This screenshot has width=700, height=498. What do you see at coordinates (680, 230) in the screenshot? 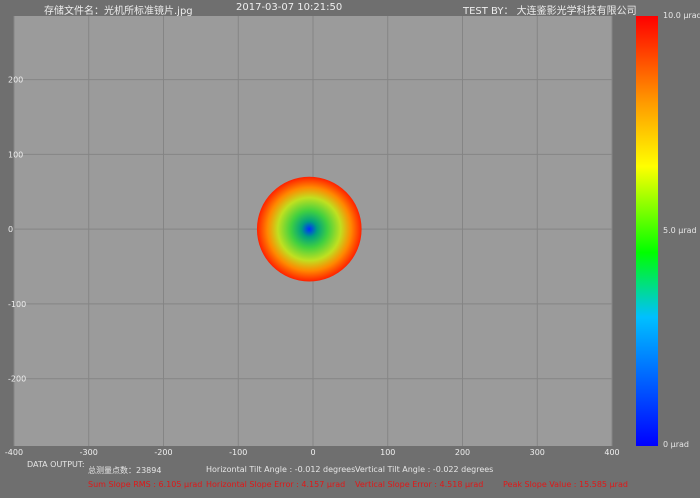
I see `colorbar-mid: 5.0 μrad` at bounding box center [680, 230].